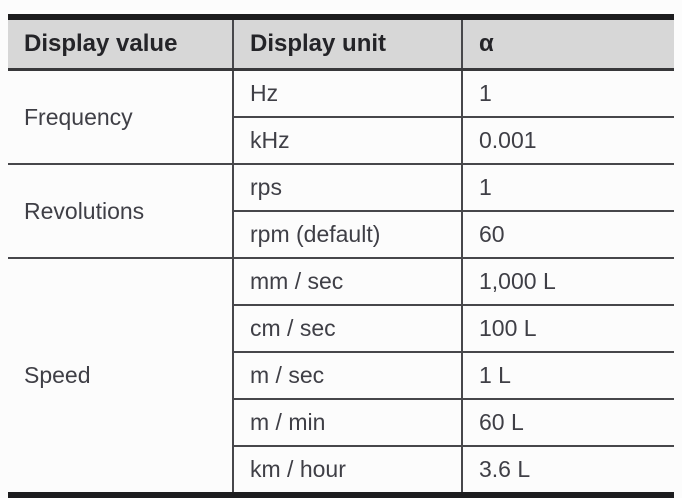  Describe the element at coordinates (347, 234) in the screenshot. I see `display-unit-cell: rpm (default)` at that location.